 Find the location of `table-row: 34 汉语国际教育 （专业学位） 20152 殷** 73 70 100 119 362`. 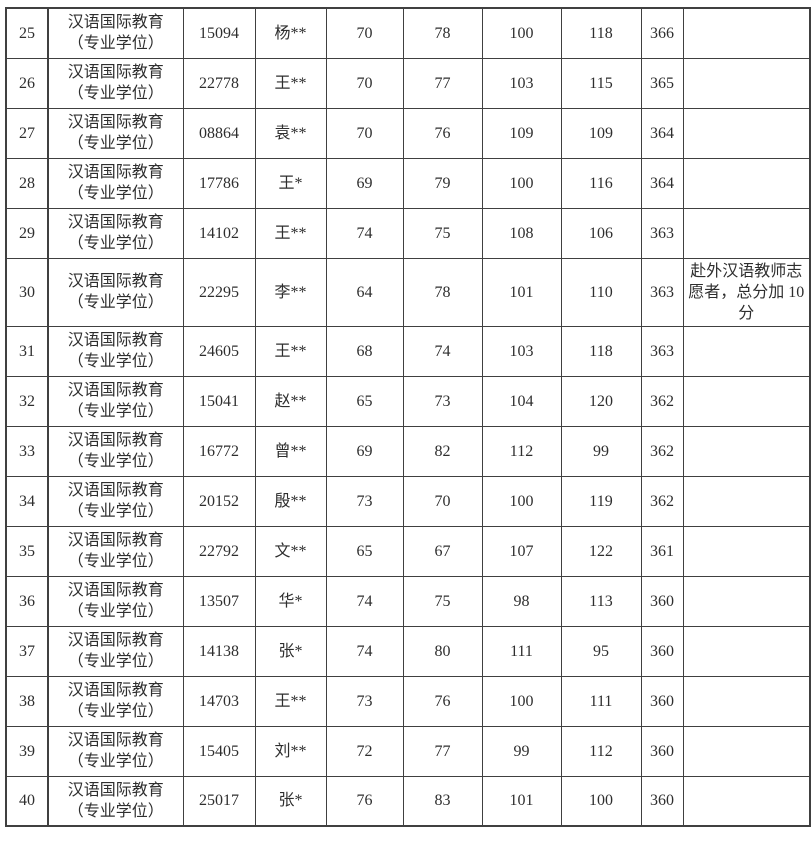

table-row: 34 汉语国际教育 （专业学位） 20152 殷** 73 70 100 119 362 is located at coordinates (408, 501).